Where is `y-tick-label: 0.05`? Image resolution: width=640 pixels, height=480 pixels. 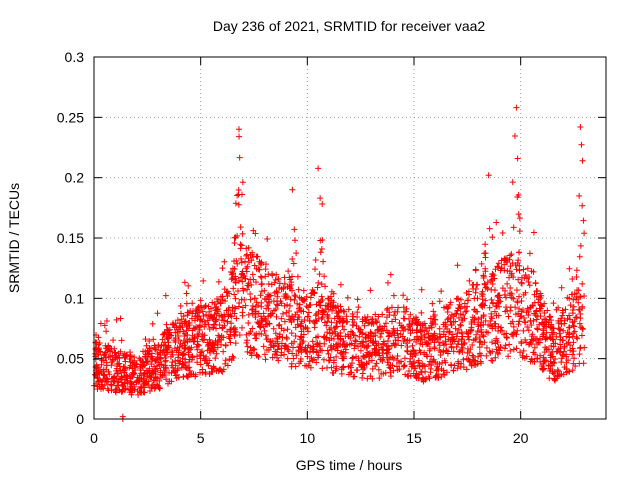
y-tick-label: 0.05 is located at coordinates (70, 359).